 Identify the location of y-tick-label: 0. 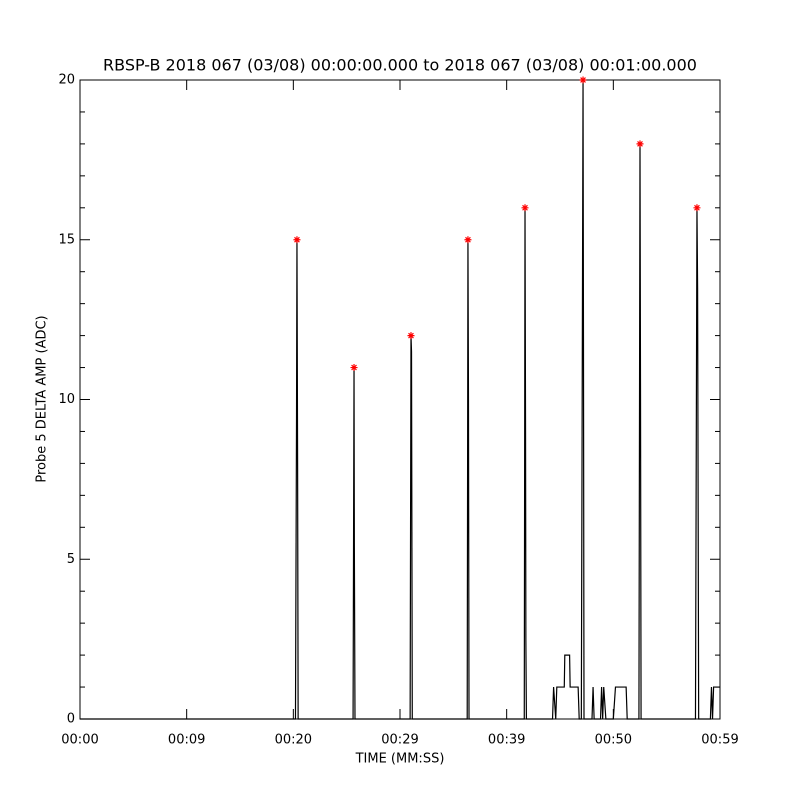
(71, 719).